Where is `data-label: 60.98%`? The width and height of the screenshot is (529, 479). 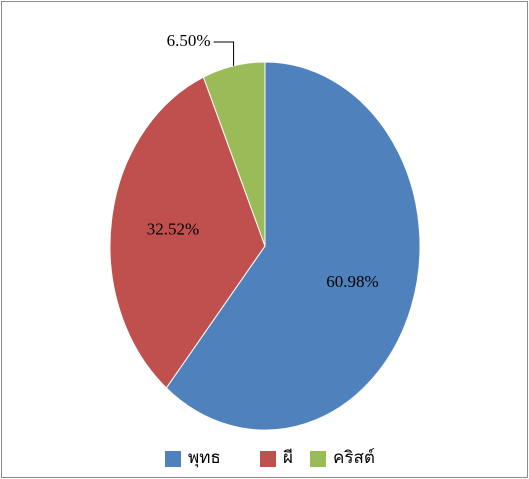 data-label: 60.98% is located at coordinates (352, 281).